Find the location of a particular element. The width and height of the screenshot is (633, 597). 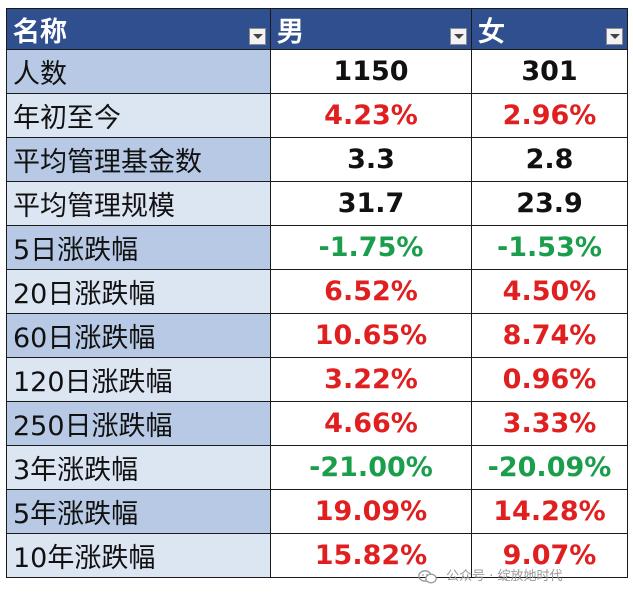

male-value-cell: 31.7 is located at coordinates (371, 203).